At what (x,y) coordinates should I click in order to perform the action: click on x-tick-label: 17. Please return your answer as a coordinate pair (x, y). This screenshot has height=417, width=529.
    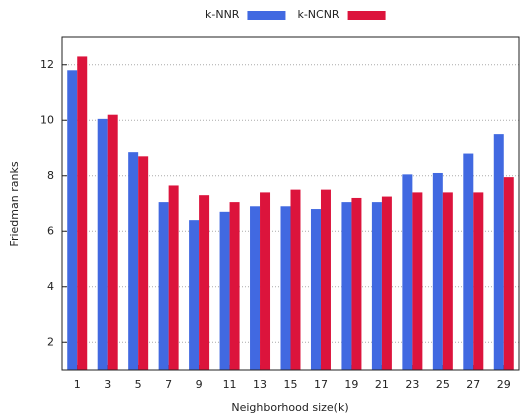
    Looking at the image, I should click on (321, 384).